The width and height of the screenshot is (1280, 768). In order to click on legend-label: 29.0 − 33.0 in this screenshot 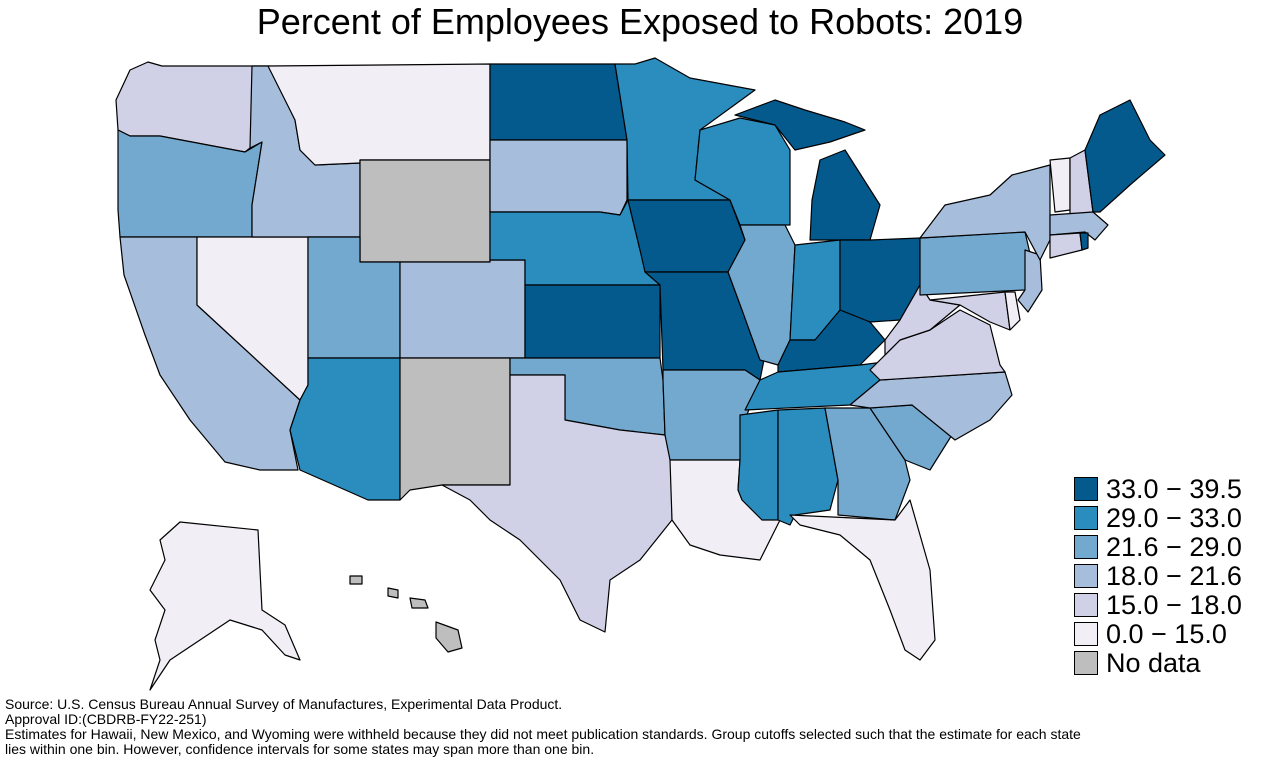, I will do `click(1174, 517)`.